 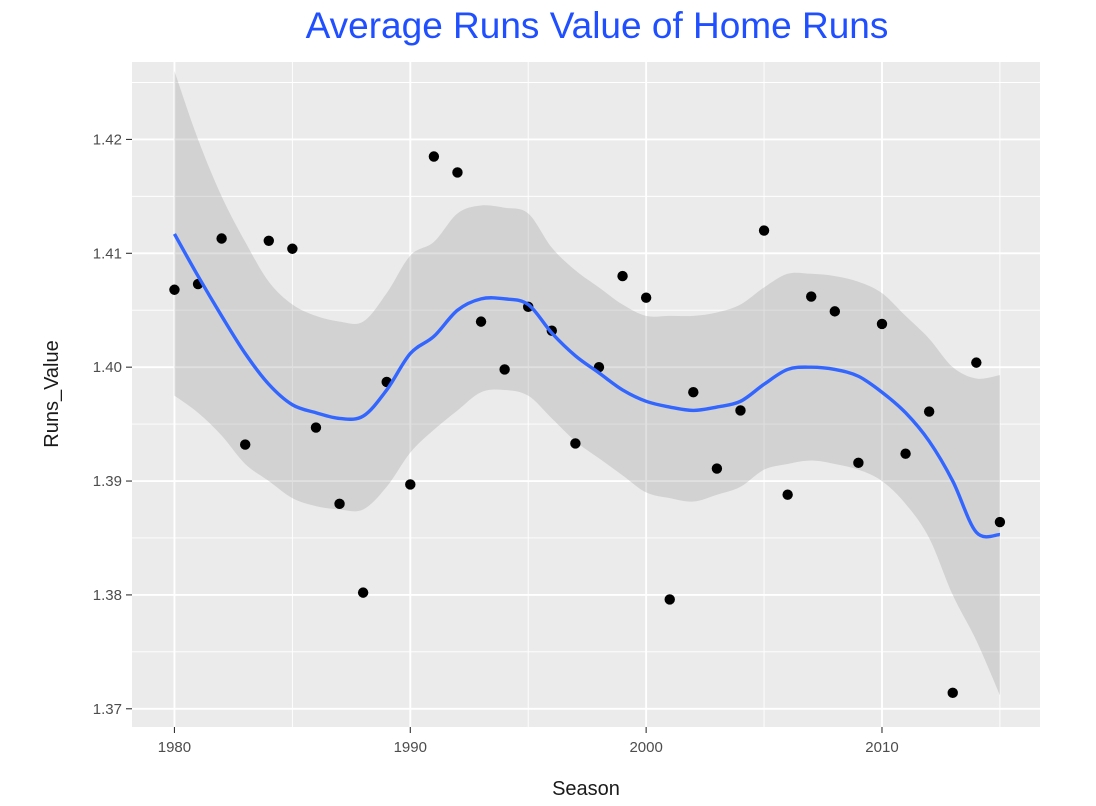 I want to click on y-axis-title: Runs_Value, so click(x=52, y=393).